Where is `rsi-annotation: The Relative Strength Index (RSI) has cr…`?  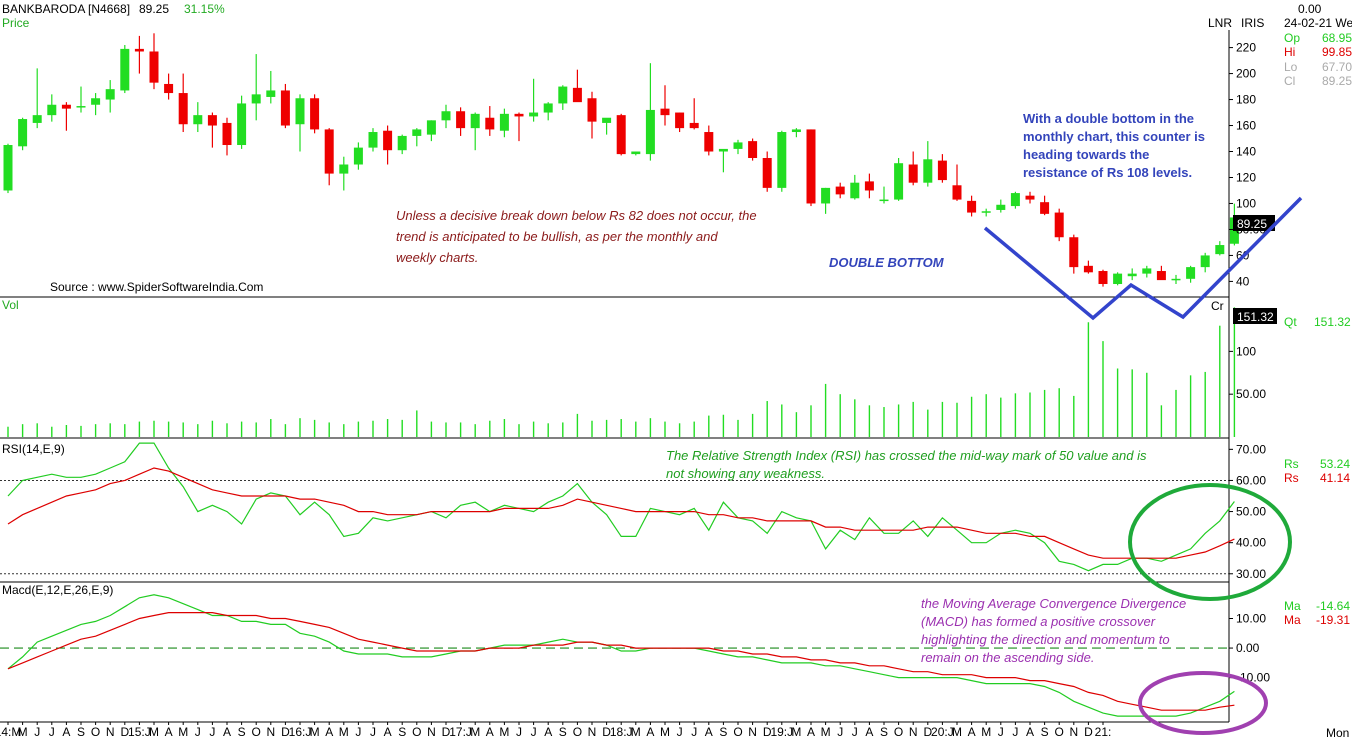
rsi-annotation: The Relative Strength Index (RSI) has cr… is located at coordinates (906, 464).